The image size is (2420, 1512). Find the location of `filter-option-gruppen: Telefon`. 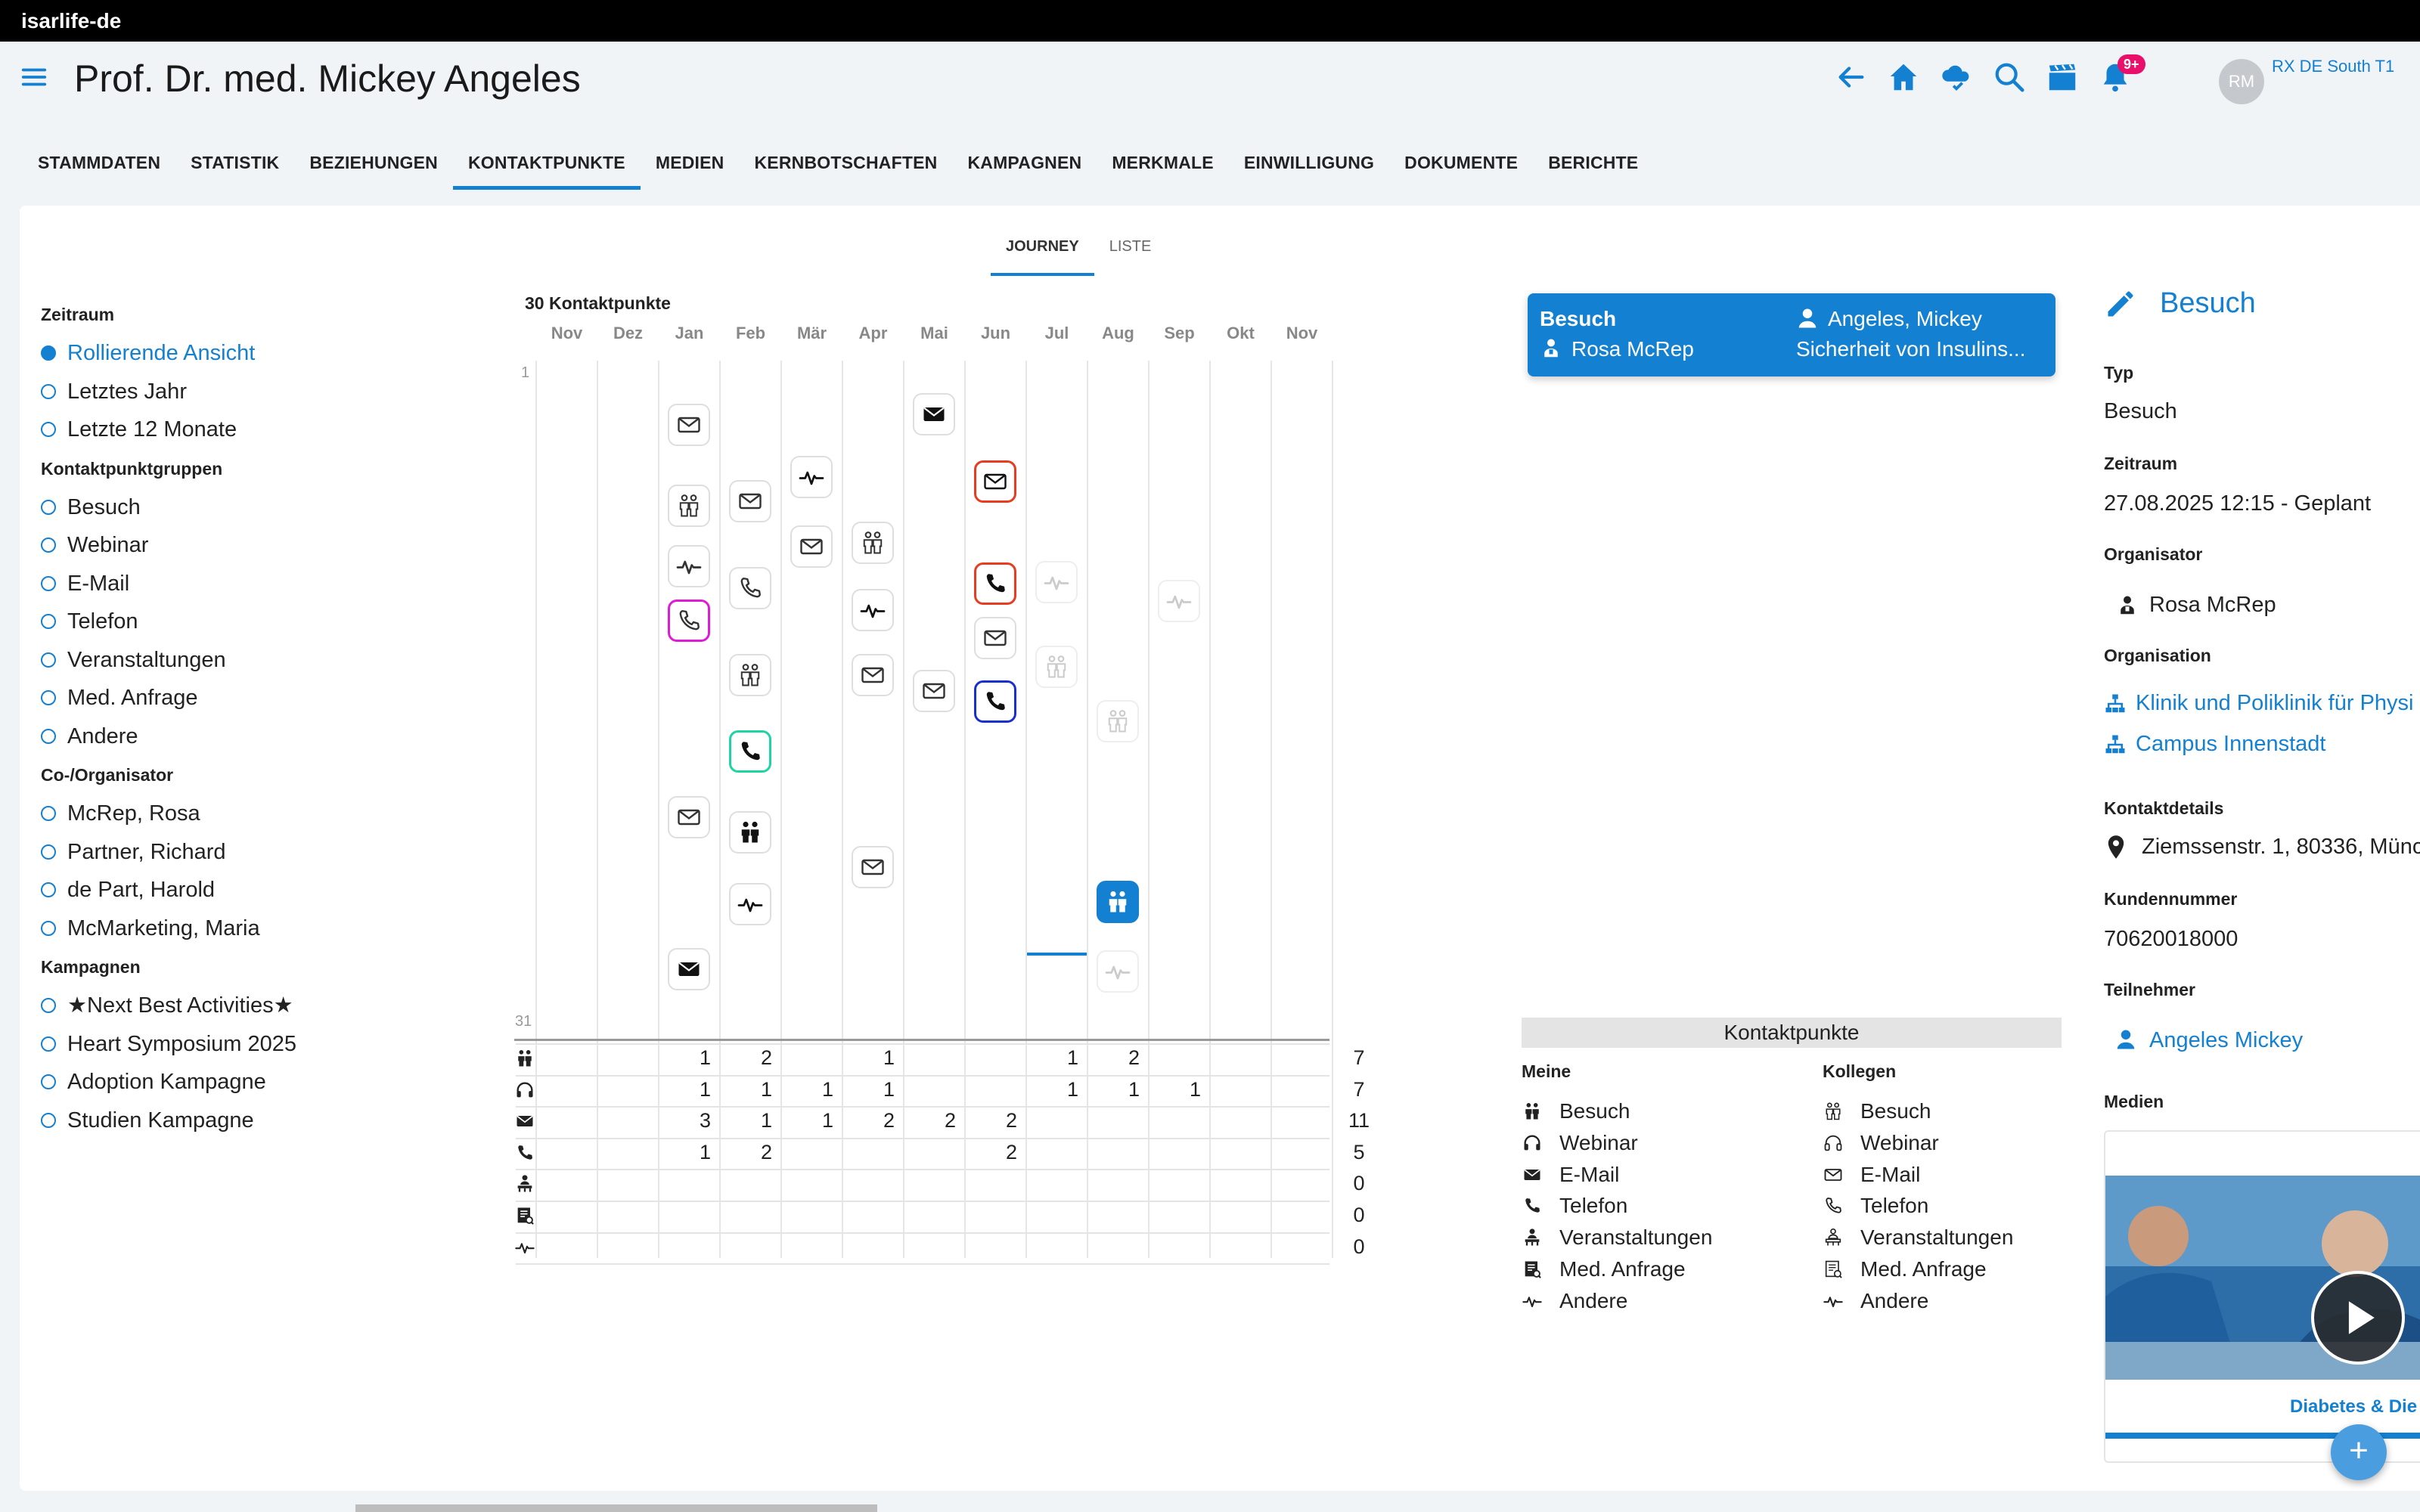

filter-option-gruppen: Telefon is located at coordinates (252, 622).